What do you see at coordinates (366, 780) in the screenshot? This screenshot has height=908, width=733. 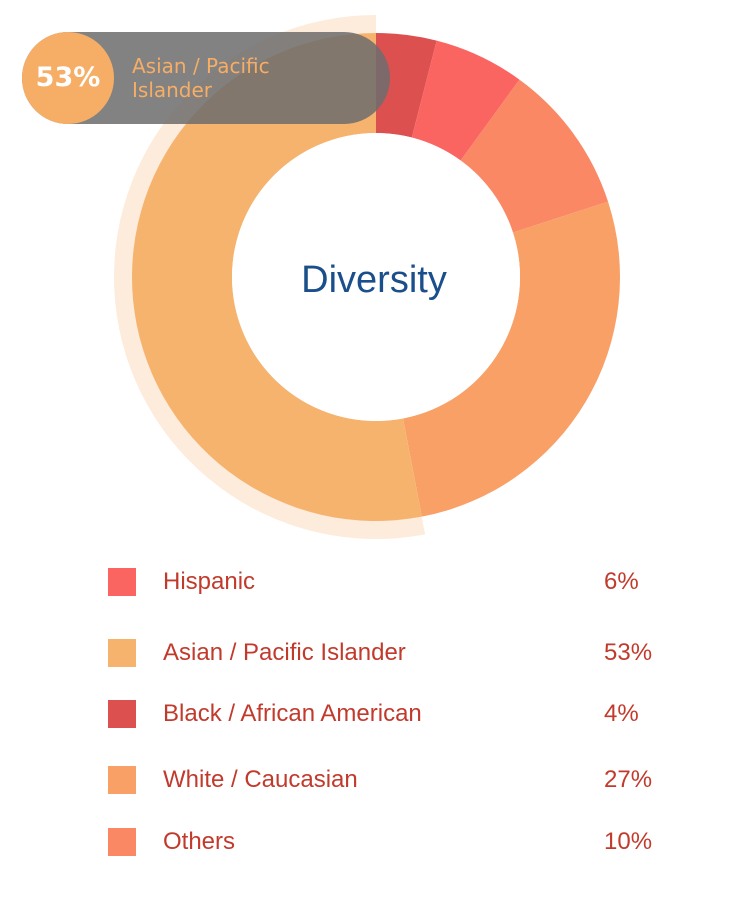 I see `legend-item-white-caucasian: White / Caucasian 27%` at bounding box center [366, 780].